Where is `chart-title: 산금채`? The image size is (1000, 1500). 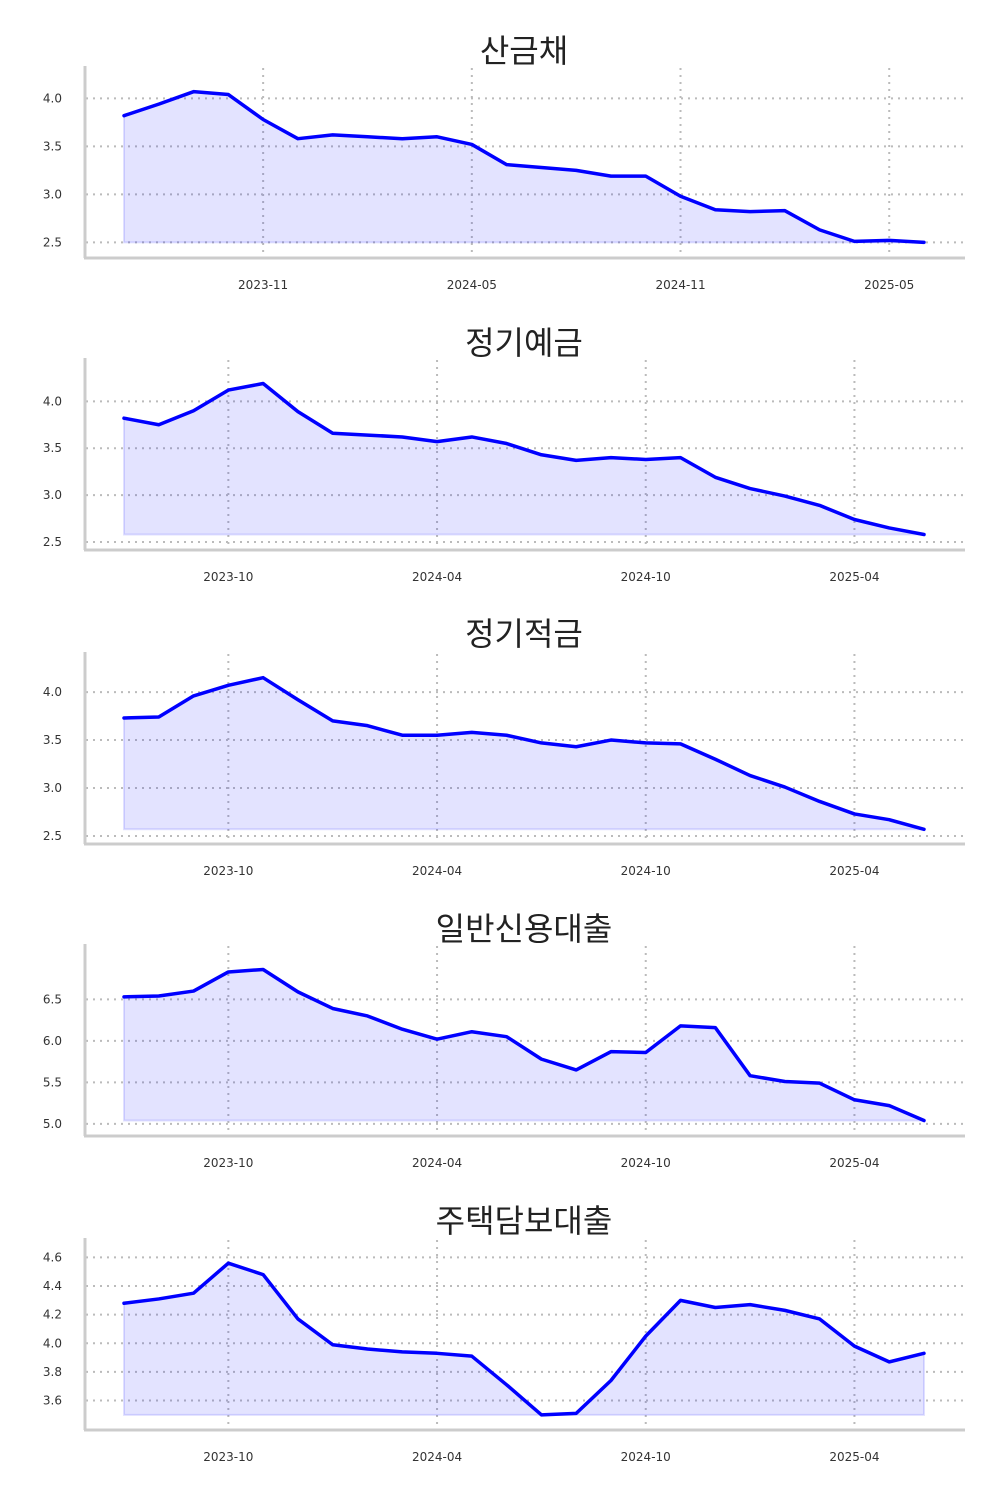
chart-title: 산금채 is located at coordinates (524, 51).